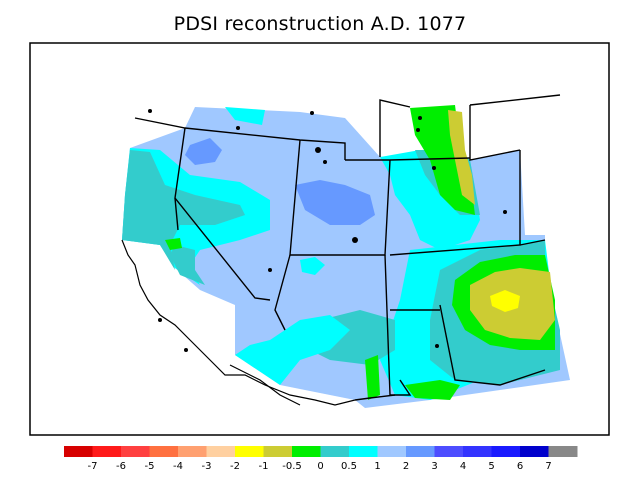  Describe the element at coordinates (183, 219) in the screenshot. I see `pdsi-region-west-teal` at that location.